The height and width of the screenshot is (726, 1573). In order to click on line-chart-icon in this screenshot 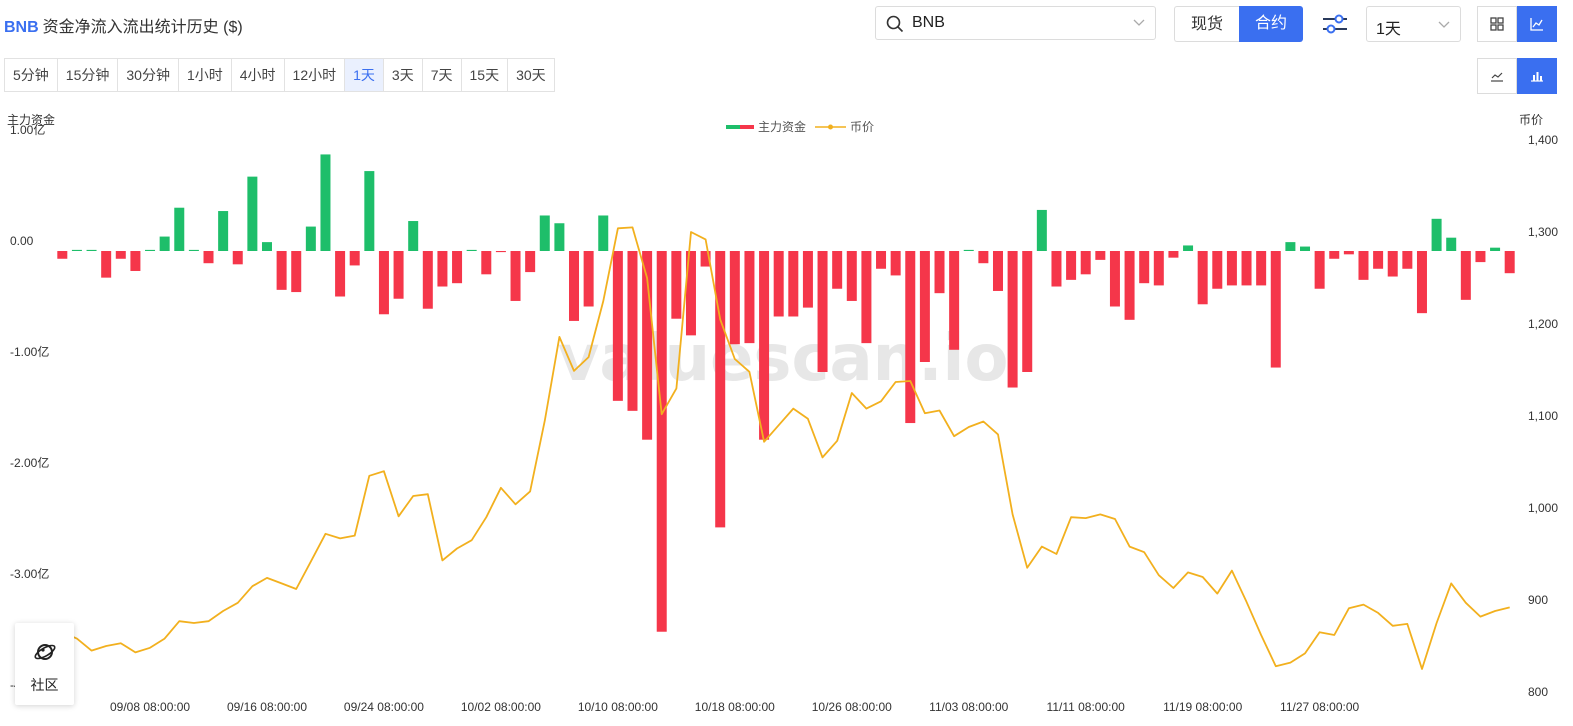, I will do `click(1536, 24)`.